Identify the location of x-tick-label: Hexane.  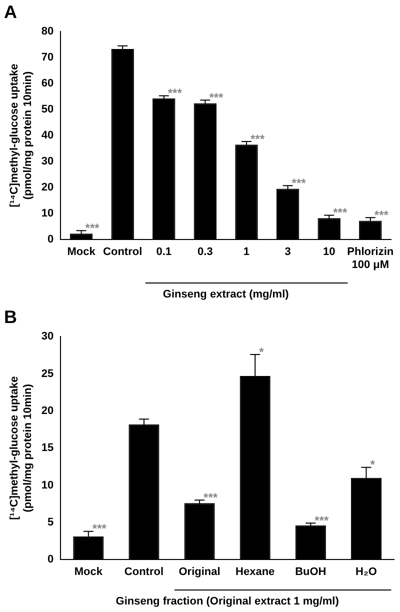
(255, 572).